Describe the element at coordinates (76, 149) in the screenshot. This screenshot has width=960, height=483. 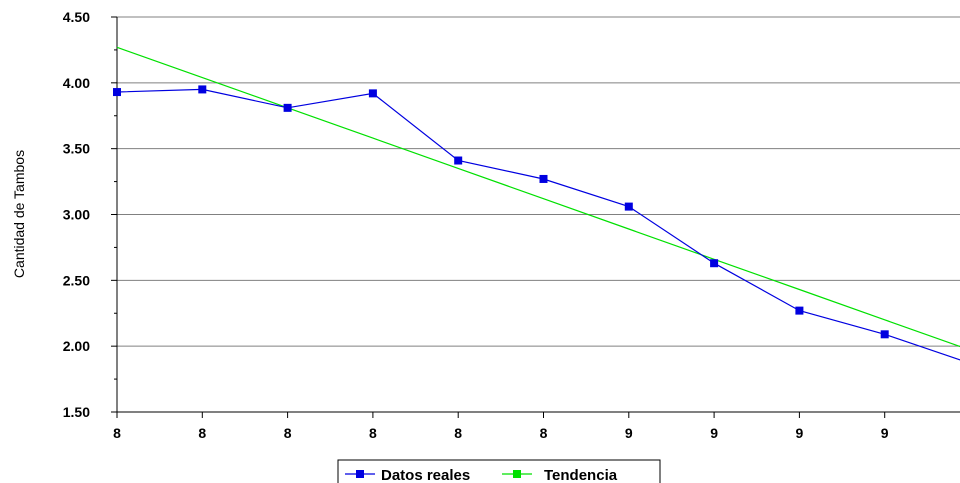
I see `y-tick-label-4: 3.50` at that location.